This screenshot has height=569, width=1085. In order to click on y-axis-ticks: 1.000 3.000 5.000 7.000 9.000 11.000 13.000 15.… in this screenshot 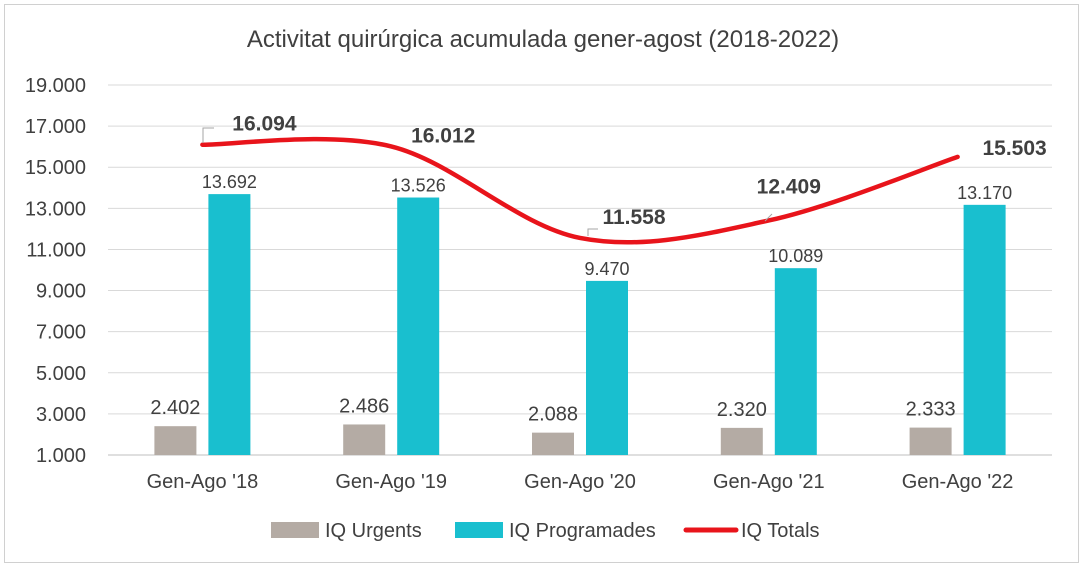, I will do `click(55, 271)`.